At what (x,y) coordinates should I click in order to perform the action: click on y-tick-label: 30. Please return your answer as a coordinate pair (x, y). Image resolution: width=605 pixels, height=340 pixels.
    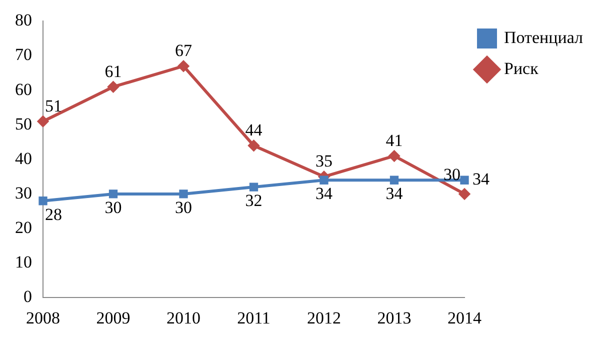
    Looking at the image, I should click on (23, 192).